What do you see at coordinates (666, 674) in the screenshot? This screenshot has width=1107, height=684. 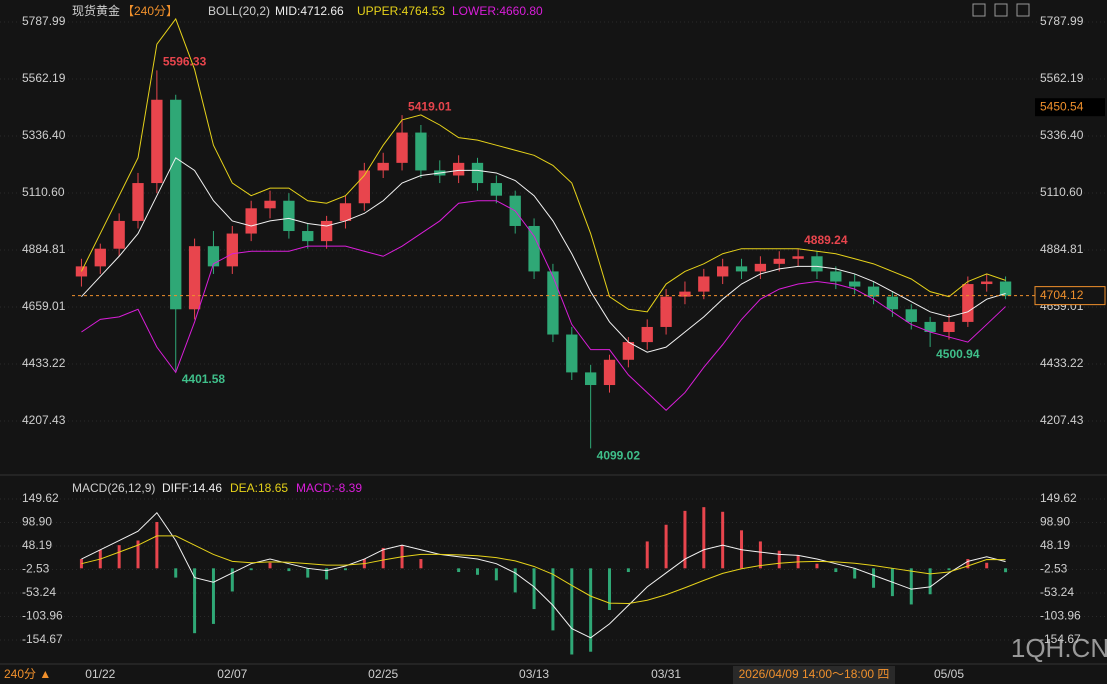 I see `x-tick-label: 03/31` at bounding box center [666, 674].